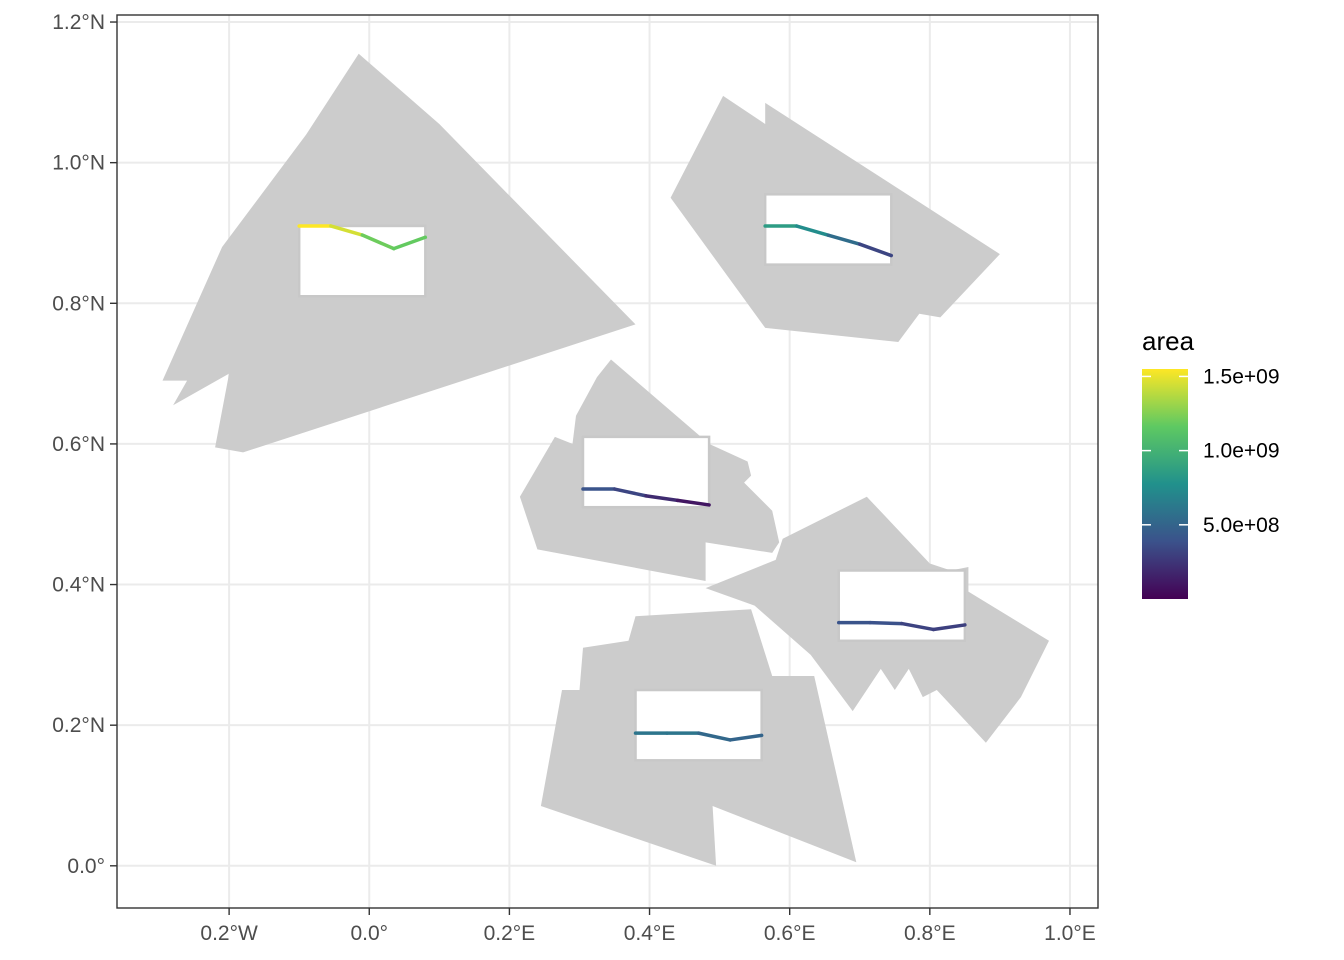 The height and width of the screenshot is (960, 1344). I want to click on y-tick-label: 0.4°N, so click(78, 585).